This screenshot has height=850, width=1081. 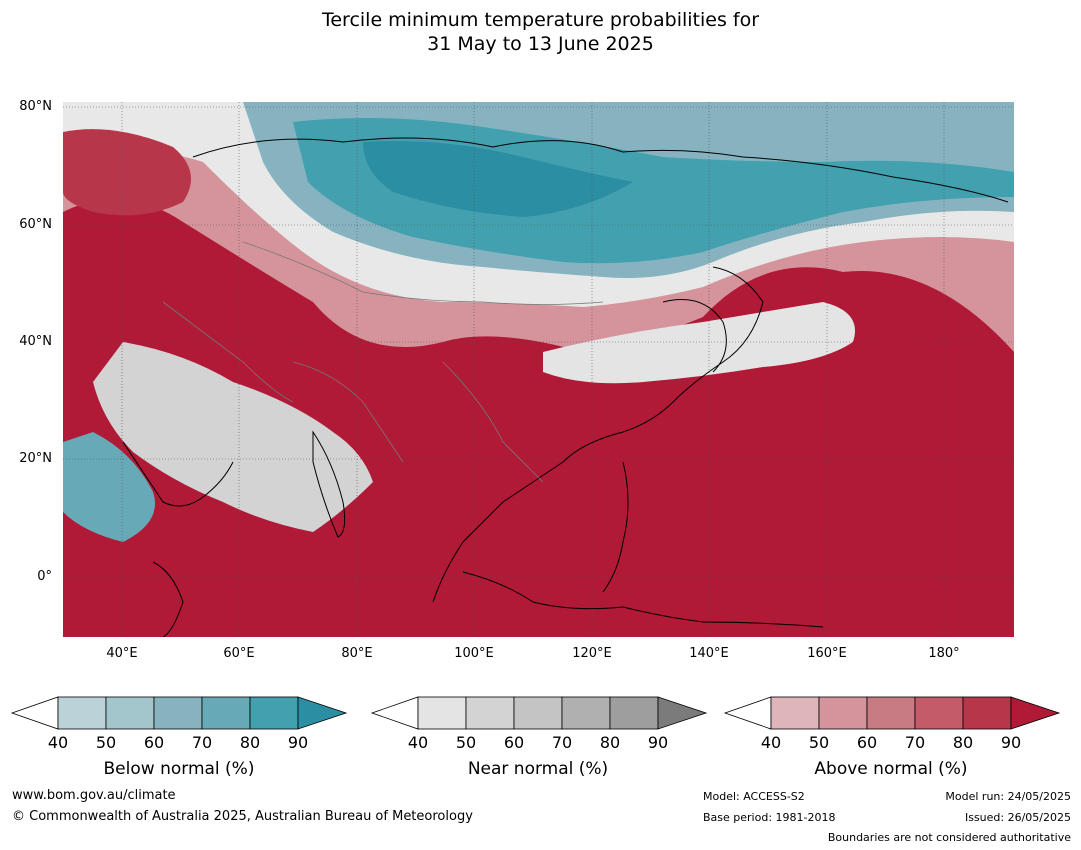 I want to click on map-region-middle-east-near, so click(x=233, y=437).